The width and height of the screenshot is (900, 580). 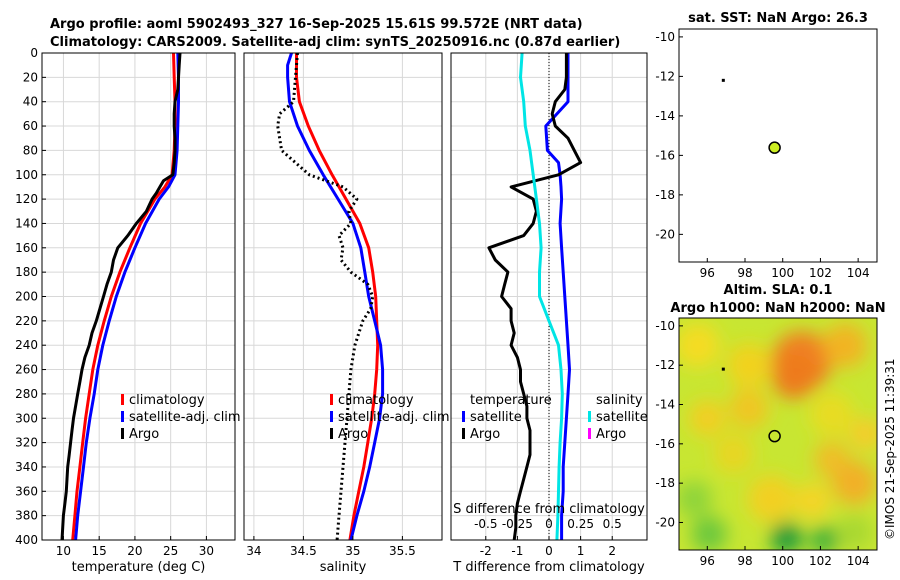 What do you see at coordinates (30, 126) in the screenshot?
I see `y-tick-label: 60` at bounding box center [30, 126].